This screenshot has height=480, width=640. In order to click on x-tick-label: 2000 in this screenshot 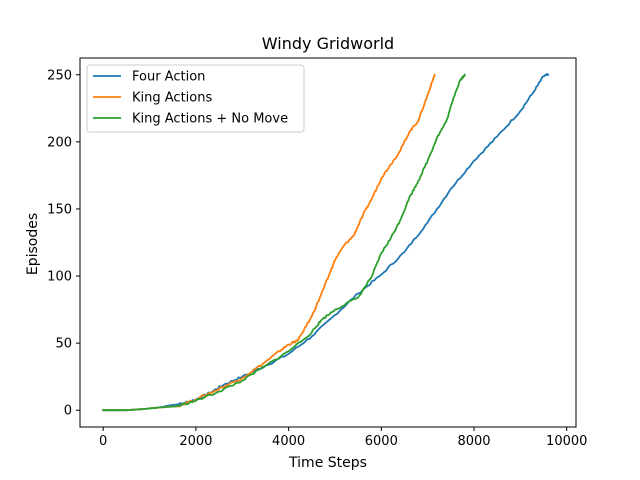, I will do `click(195, 441)`.